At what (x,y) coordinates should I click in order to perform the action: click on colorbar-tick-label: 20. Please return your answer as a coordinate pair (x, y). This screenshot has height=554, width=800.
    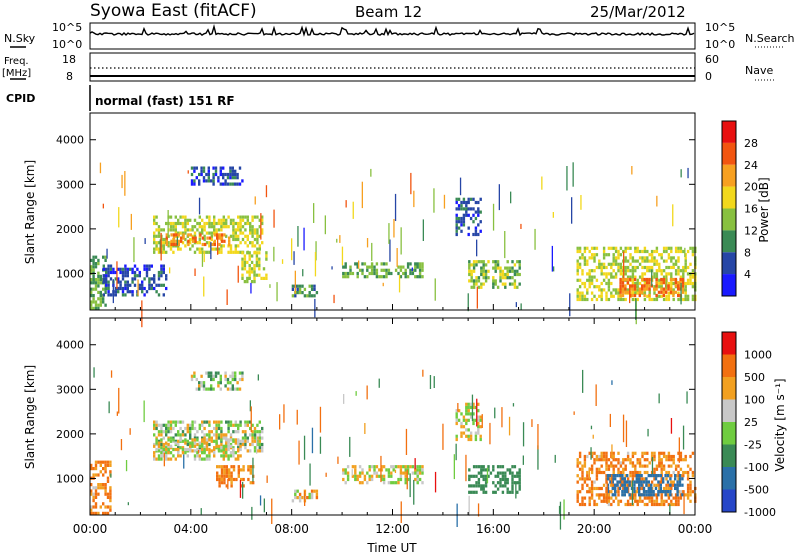
    Looking at the image, I should click on (751, 187).